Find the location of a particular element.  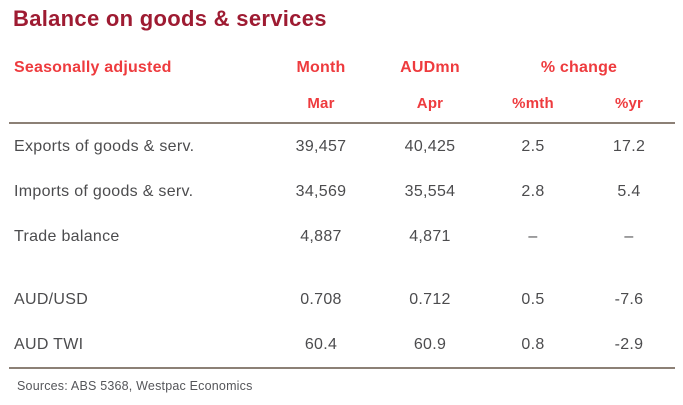

header-month: Month is located at coordinates (321, 67).